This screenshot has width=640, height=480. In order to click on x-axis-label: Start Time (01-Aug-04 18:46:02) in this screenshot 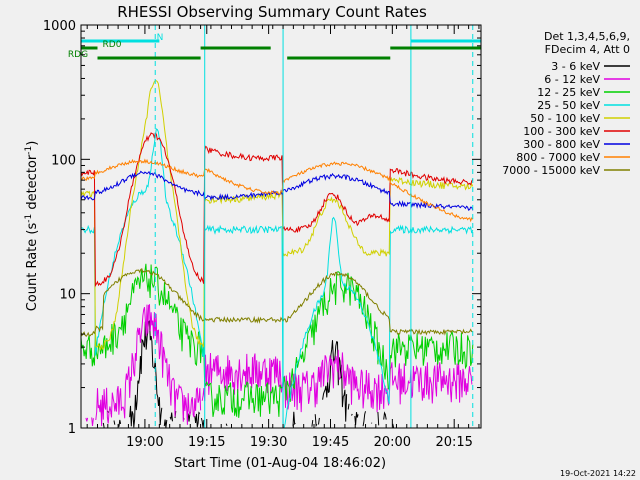, I will do `click(280, 463)`.